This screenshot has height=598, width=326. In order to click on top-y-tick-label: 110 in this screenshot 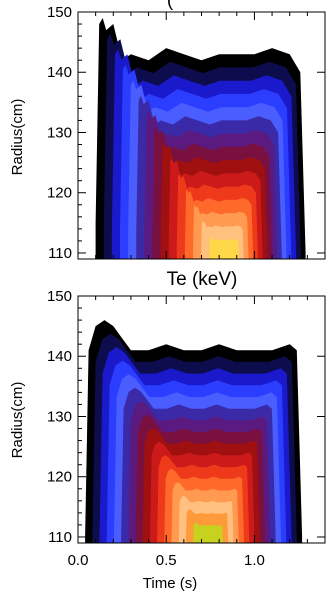, I will do `click(60, 253)`.